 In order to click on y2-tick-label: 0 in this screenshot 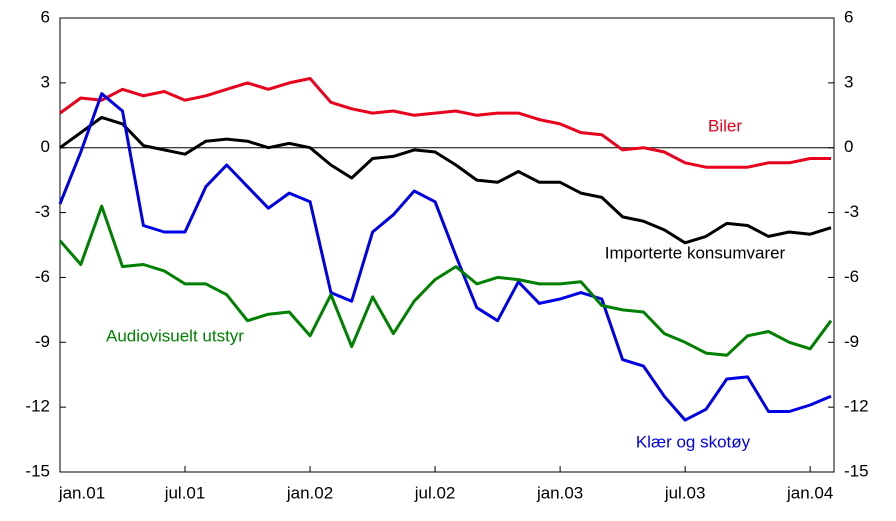, I will do `click(848, 146)`.